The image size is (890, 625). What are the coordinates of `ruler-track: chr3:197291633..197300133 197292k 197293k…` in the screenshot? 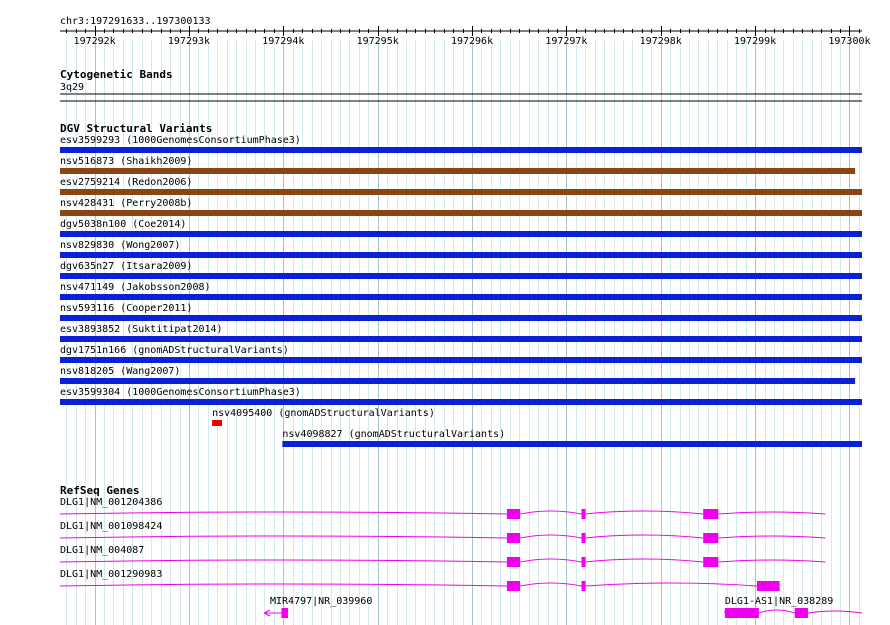 It's located at (465, 31).